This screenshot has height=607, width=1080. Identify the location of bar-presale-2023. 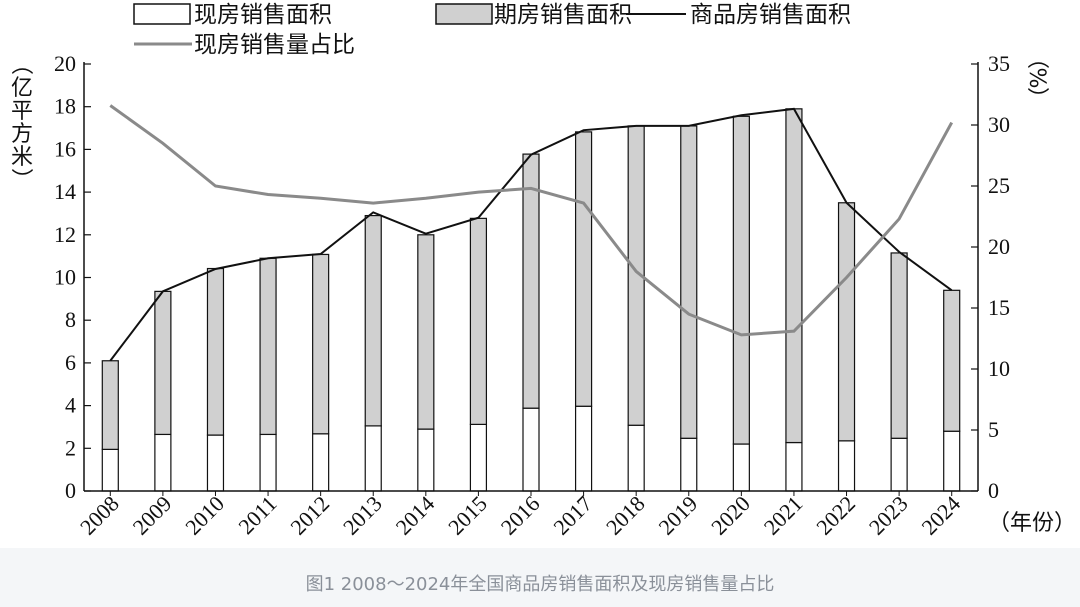
(899, 345).